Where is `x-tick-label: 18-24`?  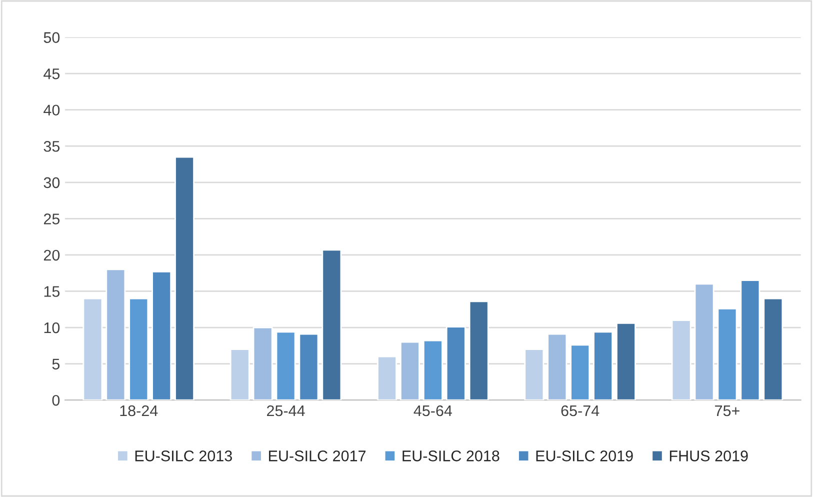 x-tick-label: 18-24 is located at coordinates (139, 410).